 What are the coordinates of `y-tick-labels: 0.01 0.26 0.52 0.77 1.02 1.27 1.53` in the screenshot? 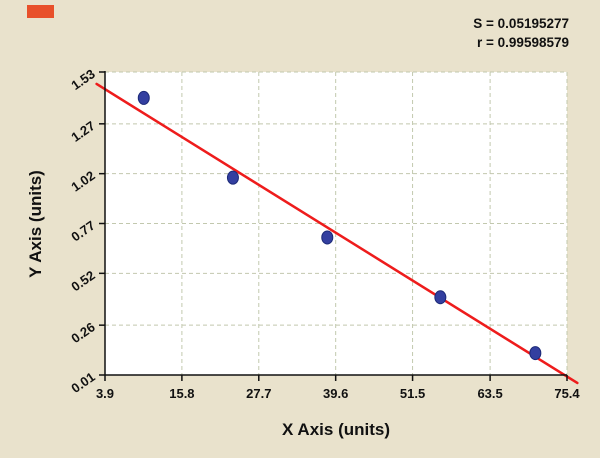 It's located at (82, 231).